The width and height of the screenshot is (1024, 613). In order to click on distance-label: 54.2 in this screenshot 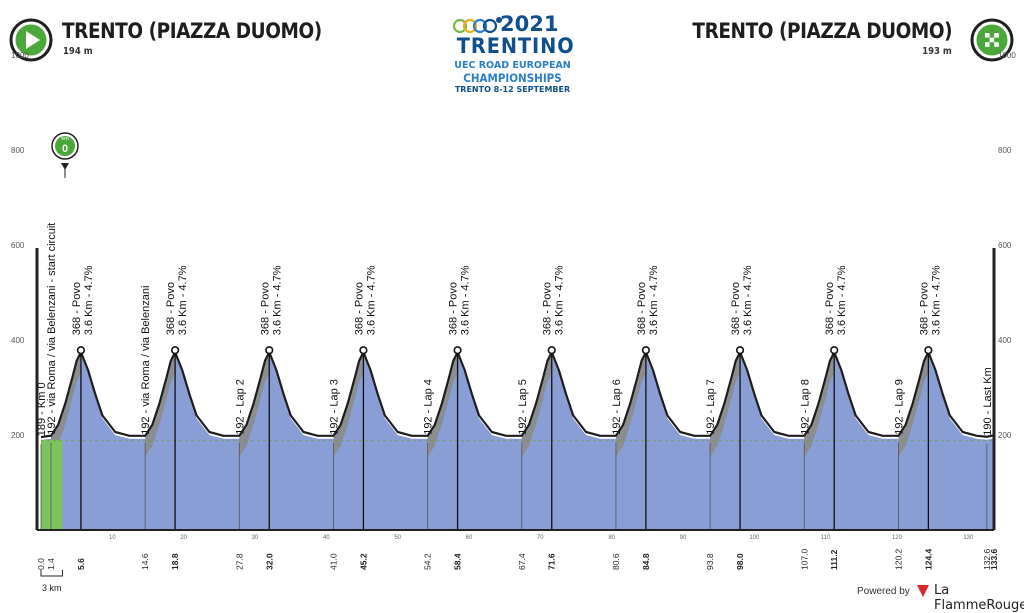, I will do `click(428, 561)`.